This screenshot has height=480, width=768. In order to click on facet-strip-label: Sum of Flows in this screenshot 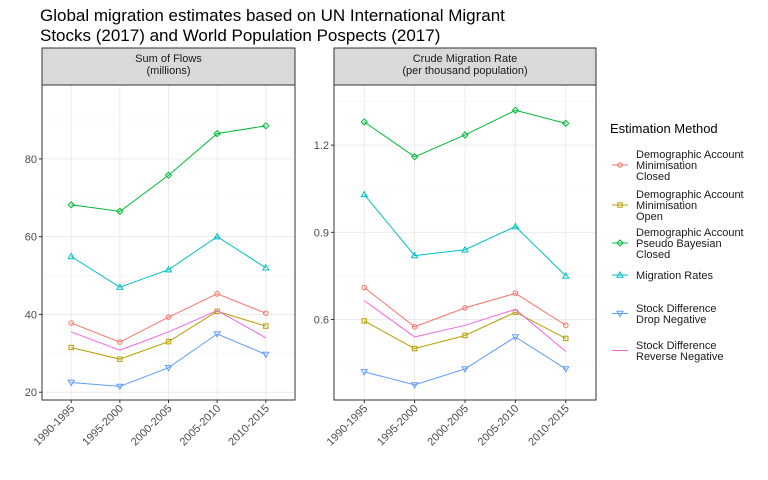, I will do `click(168, 59)`.